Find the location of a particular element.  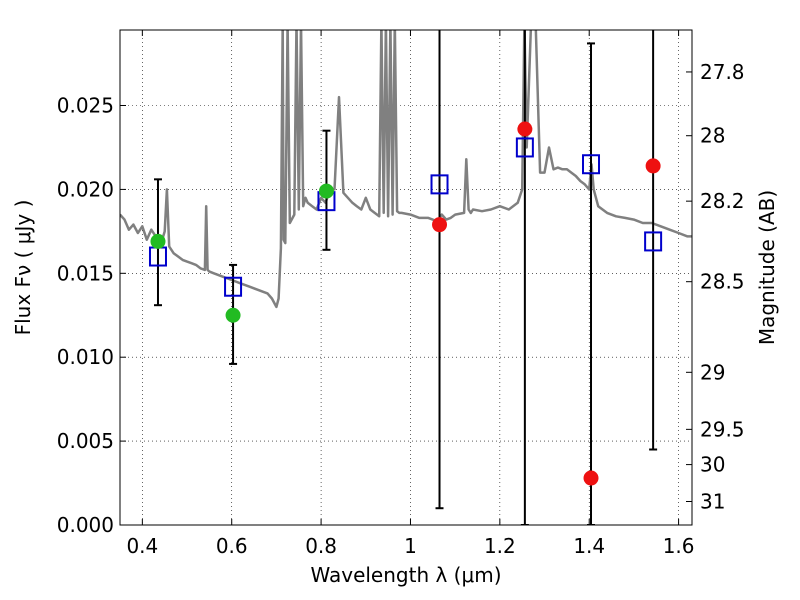

x-tick-label: 1.4 is located at coordinates (589, 546).